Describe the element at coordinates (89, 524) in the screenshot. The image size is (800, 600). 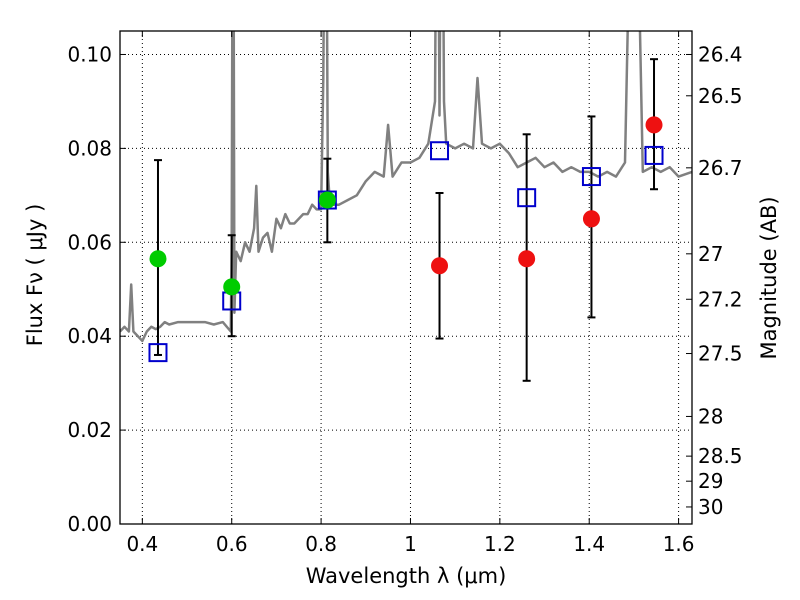
I see `y-tick-label: 0.00` at that location.